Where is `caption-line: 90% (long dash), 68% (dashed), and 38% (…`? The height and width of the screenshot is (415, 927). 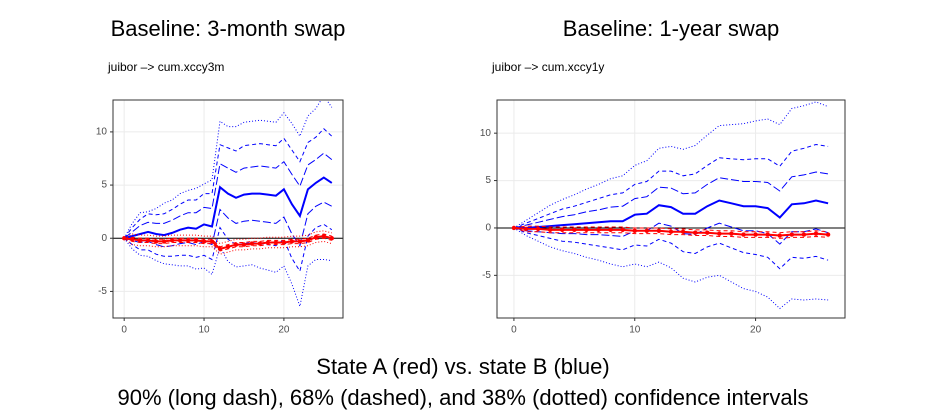 caption-line: 90% (long dash), 68% (dashed), and 38% (… is located at coordinates (463, 397).